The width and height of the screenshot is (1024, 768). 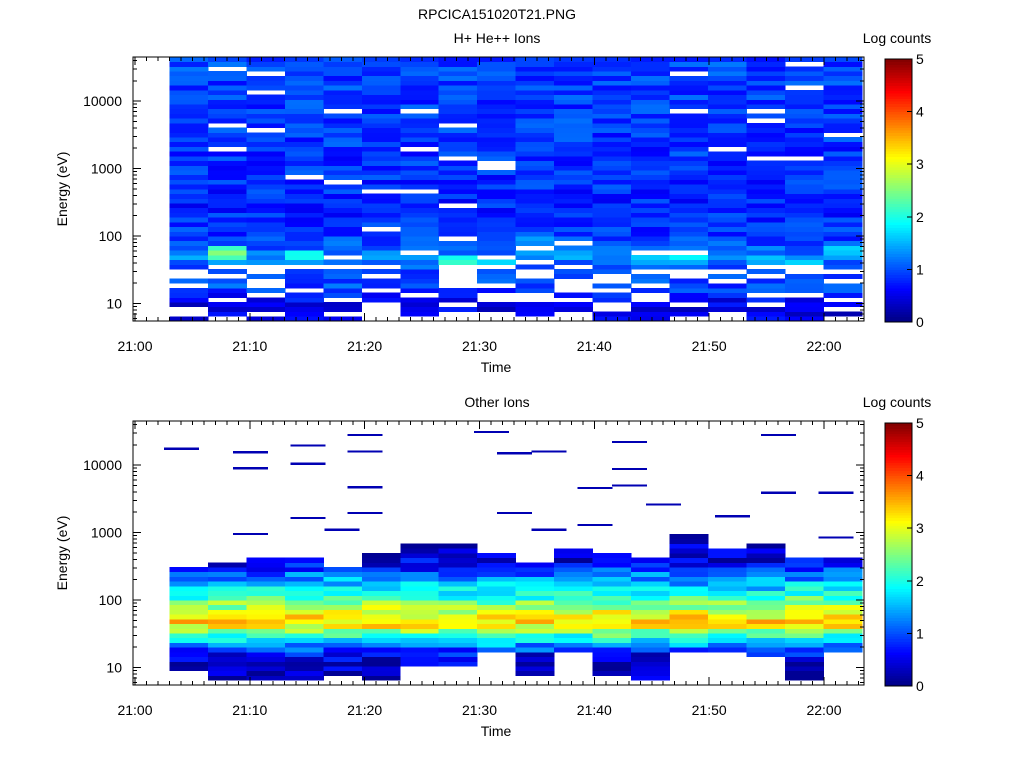 I want to click on panel-top-y-label: Energy (eV), so click(x=62, y=189).